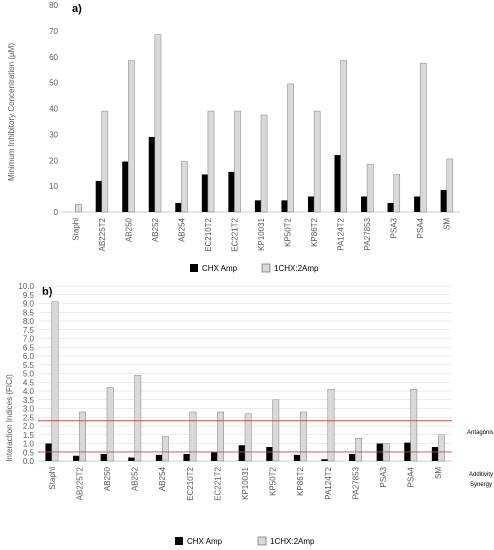 This screenshot has width=494, height=550. What do you see at coordinates (179, 541) in the screenshot?
I see `legend-swatch-chx-amp-b` at bounding box center [179, 541].